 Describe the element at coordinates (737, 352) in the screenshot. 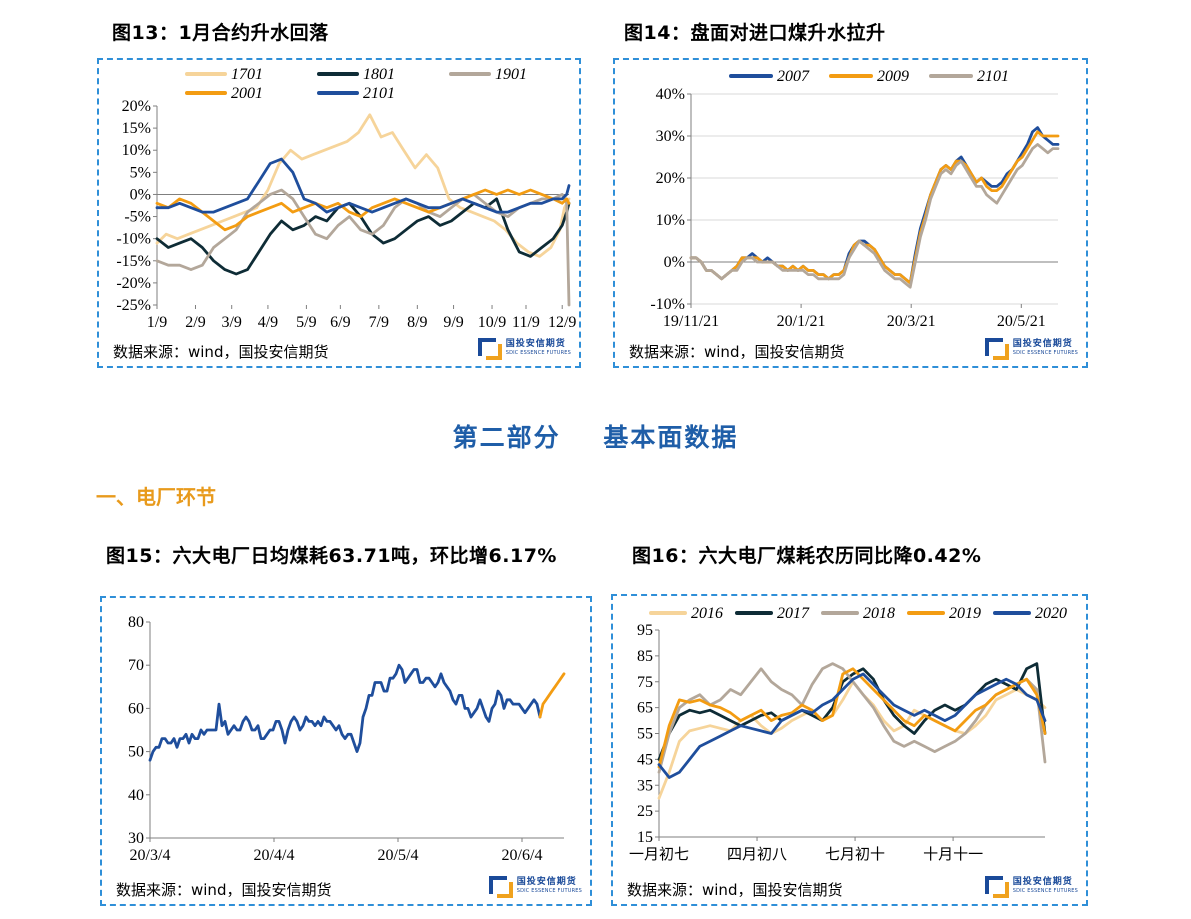

I see `fig14-source: 数据来源：wind，国投安信期货` at that location.